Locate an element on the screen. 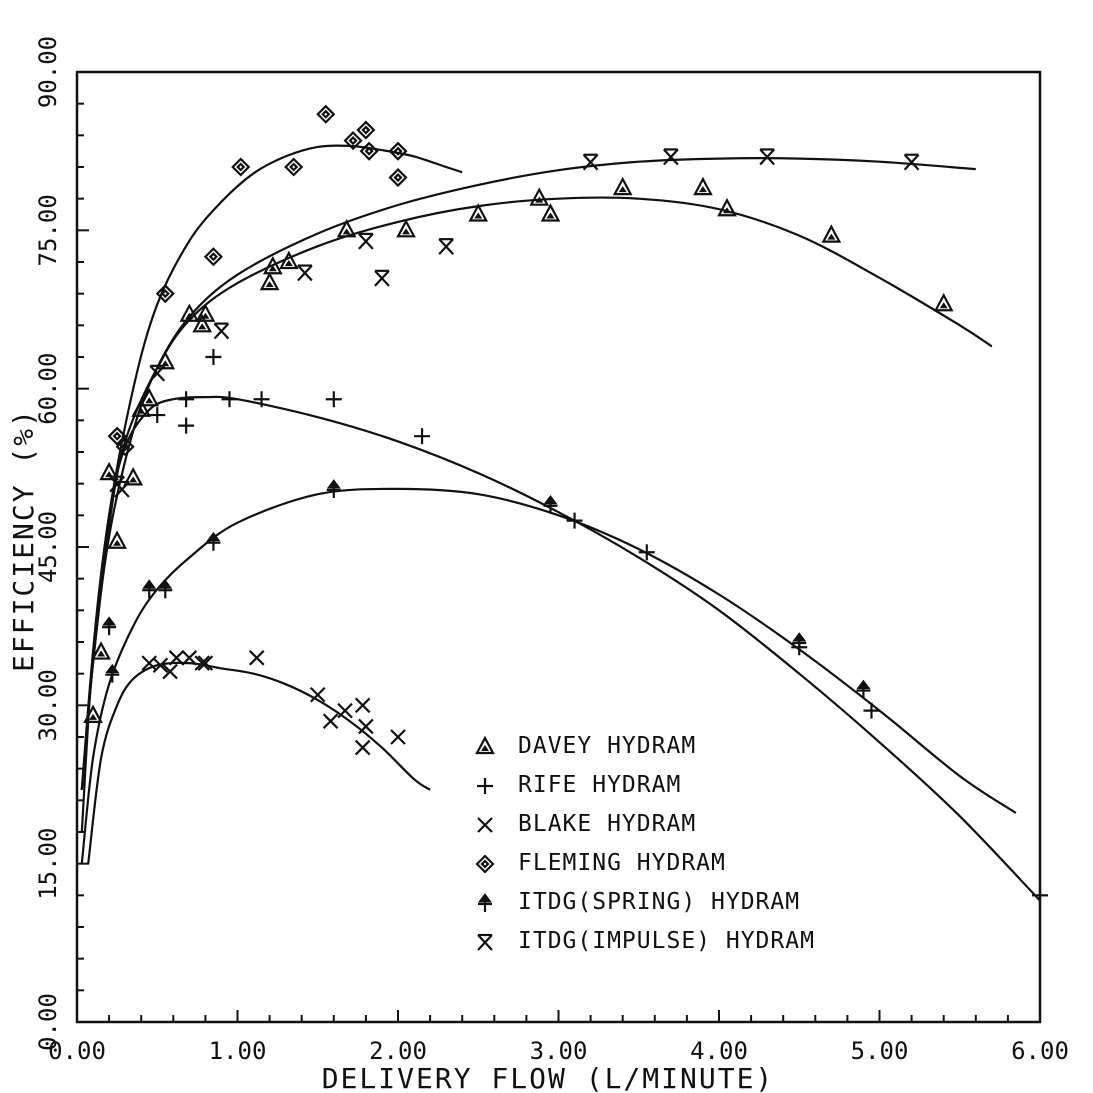  x-tick-label: 1.00 is located at coordinates (238, 1051).